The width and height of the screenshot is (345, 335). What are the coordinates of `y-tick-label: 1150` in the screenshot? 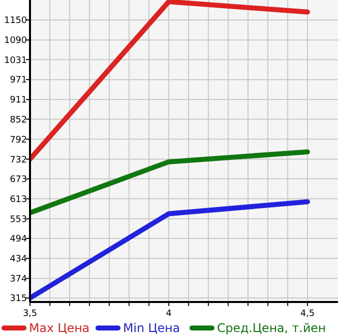 It's located at (16, 21).